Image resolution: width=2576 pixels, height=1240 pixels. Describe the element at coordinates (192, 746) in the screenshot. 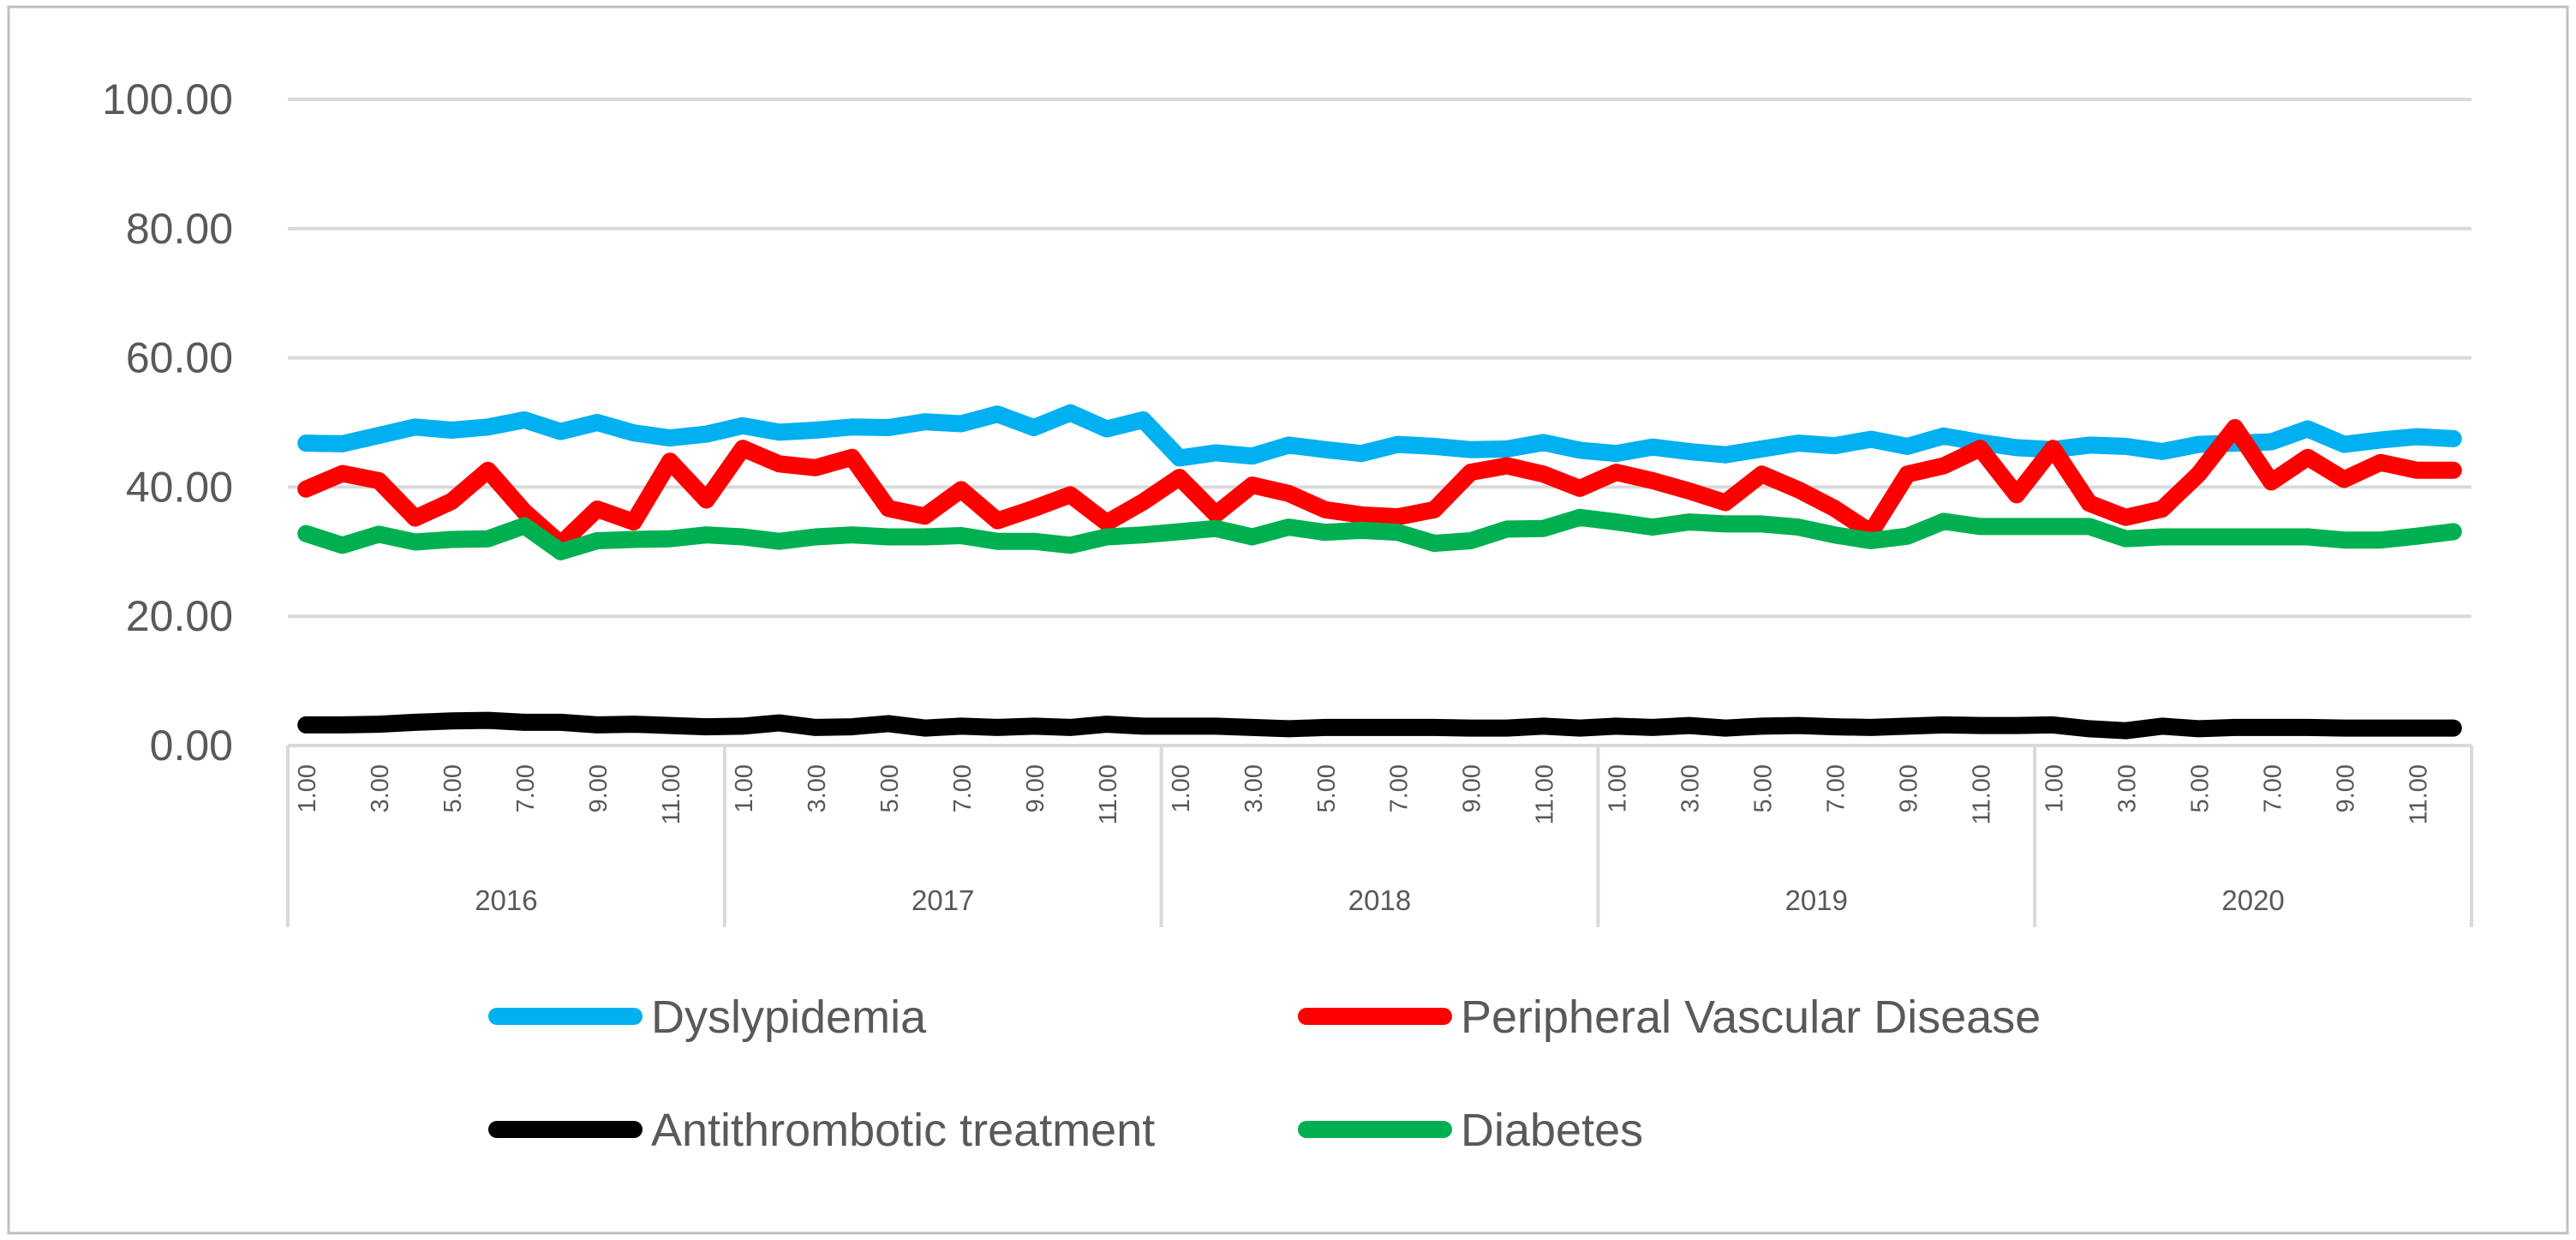

I see `y-tick-label: 0.00` at that location.